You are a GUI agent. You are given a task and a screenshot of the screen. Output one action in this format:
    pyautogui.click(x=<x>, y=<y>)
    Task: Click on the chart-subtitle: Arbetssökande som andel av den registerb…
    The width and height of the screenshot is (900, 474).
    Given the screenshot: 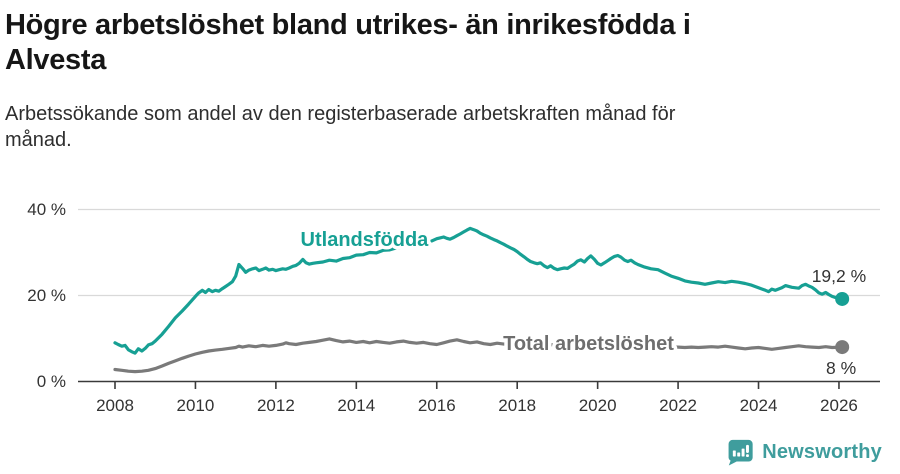 What is the action you would take?
    pyautogui.click(x=442, y=127)
    